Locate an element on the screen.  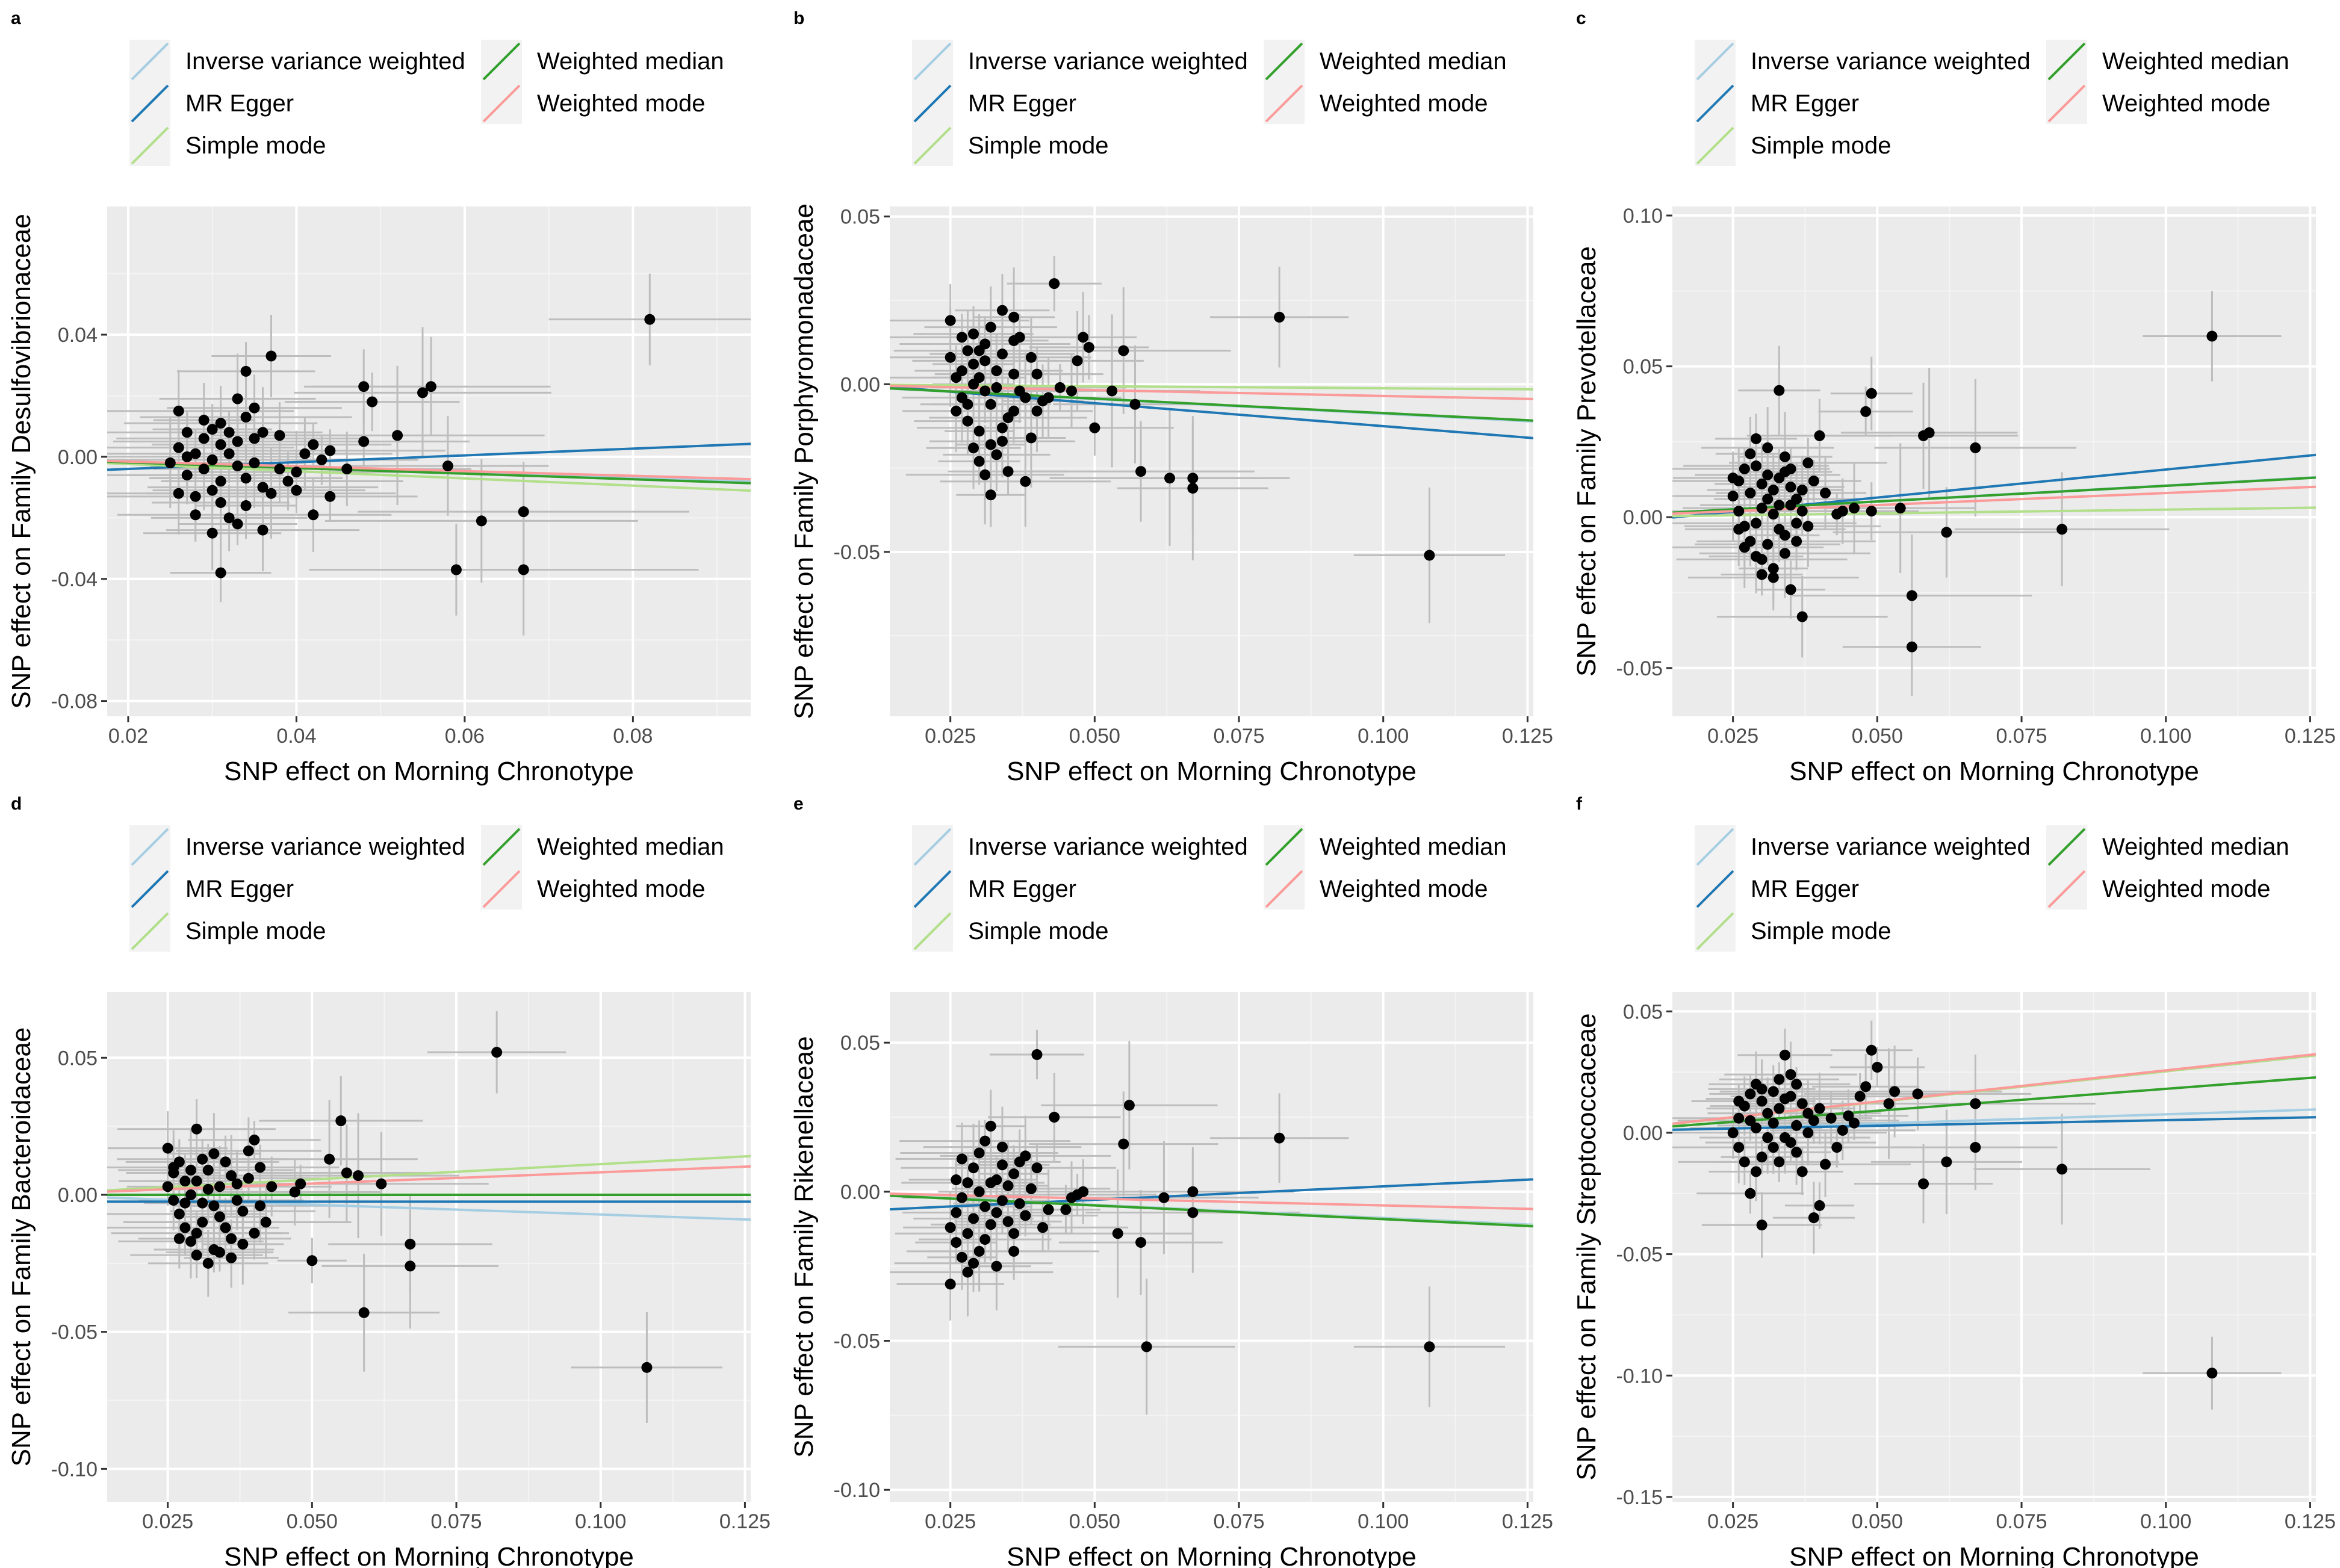
x-tick-label: 0.075 is located at coordinates (456, 1522).